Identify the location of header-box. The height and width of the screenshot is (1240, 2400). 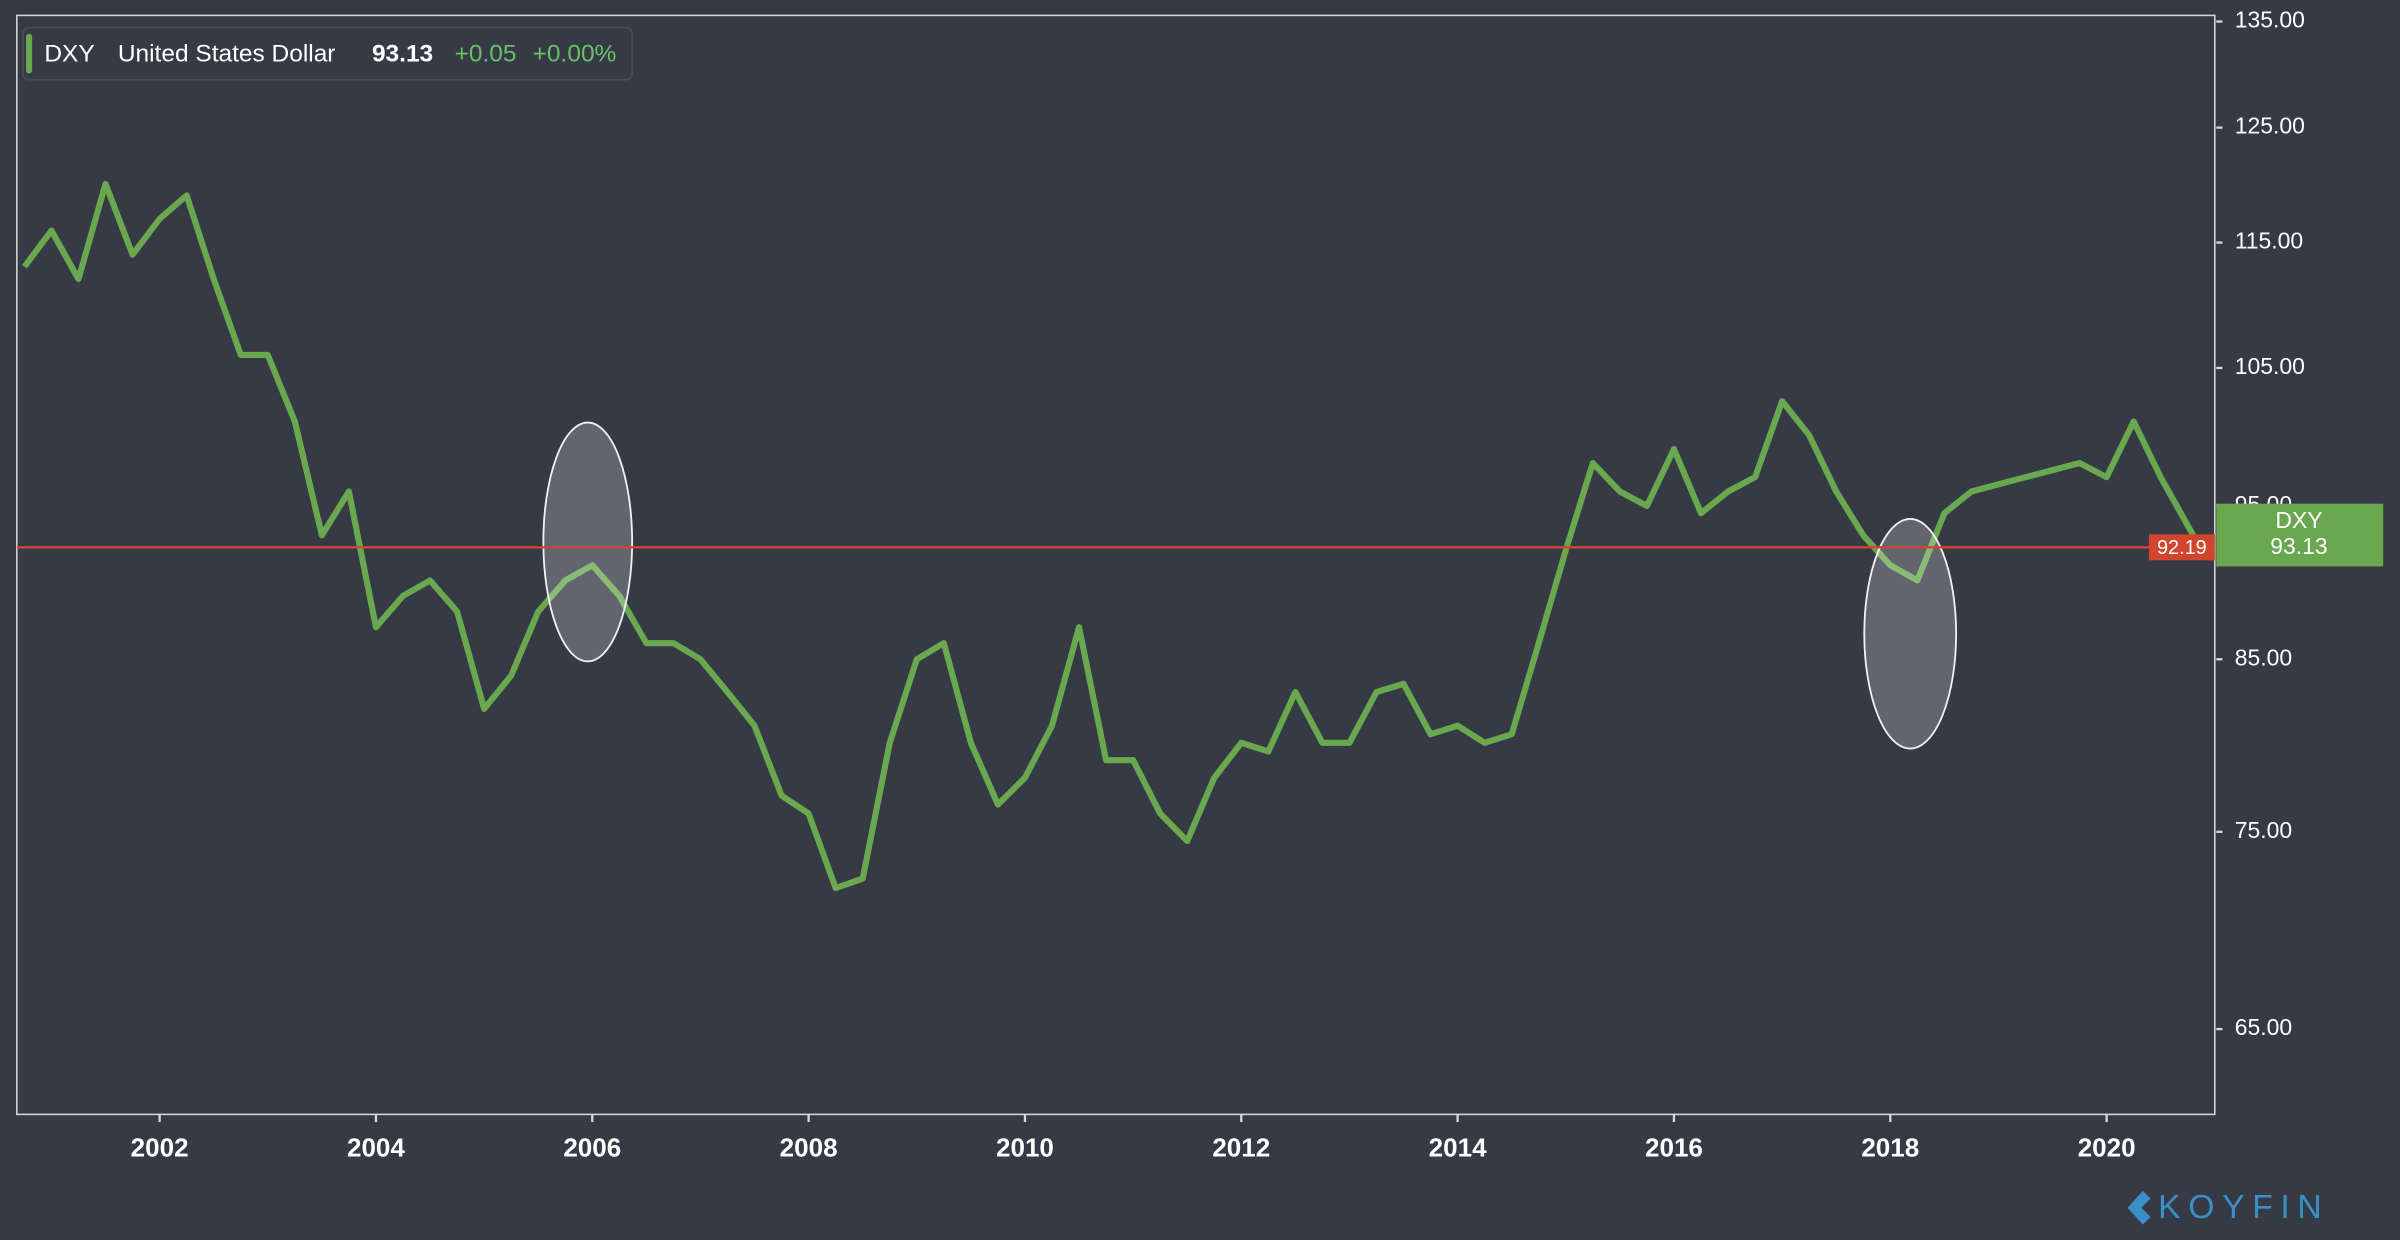
(327, 53).